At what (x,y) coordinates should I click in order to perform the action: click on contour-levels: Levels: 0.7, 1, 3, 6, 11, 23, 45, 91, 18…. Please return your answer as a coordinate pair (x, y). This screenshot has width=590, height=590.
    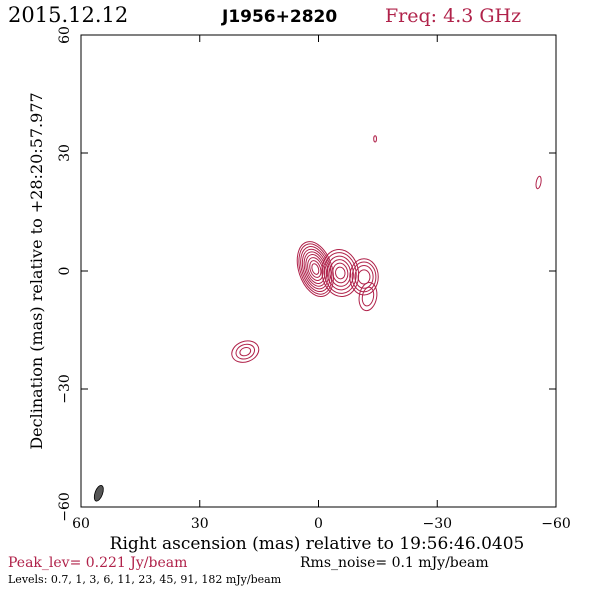
    Looking at the image, I should click on (145, 579).